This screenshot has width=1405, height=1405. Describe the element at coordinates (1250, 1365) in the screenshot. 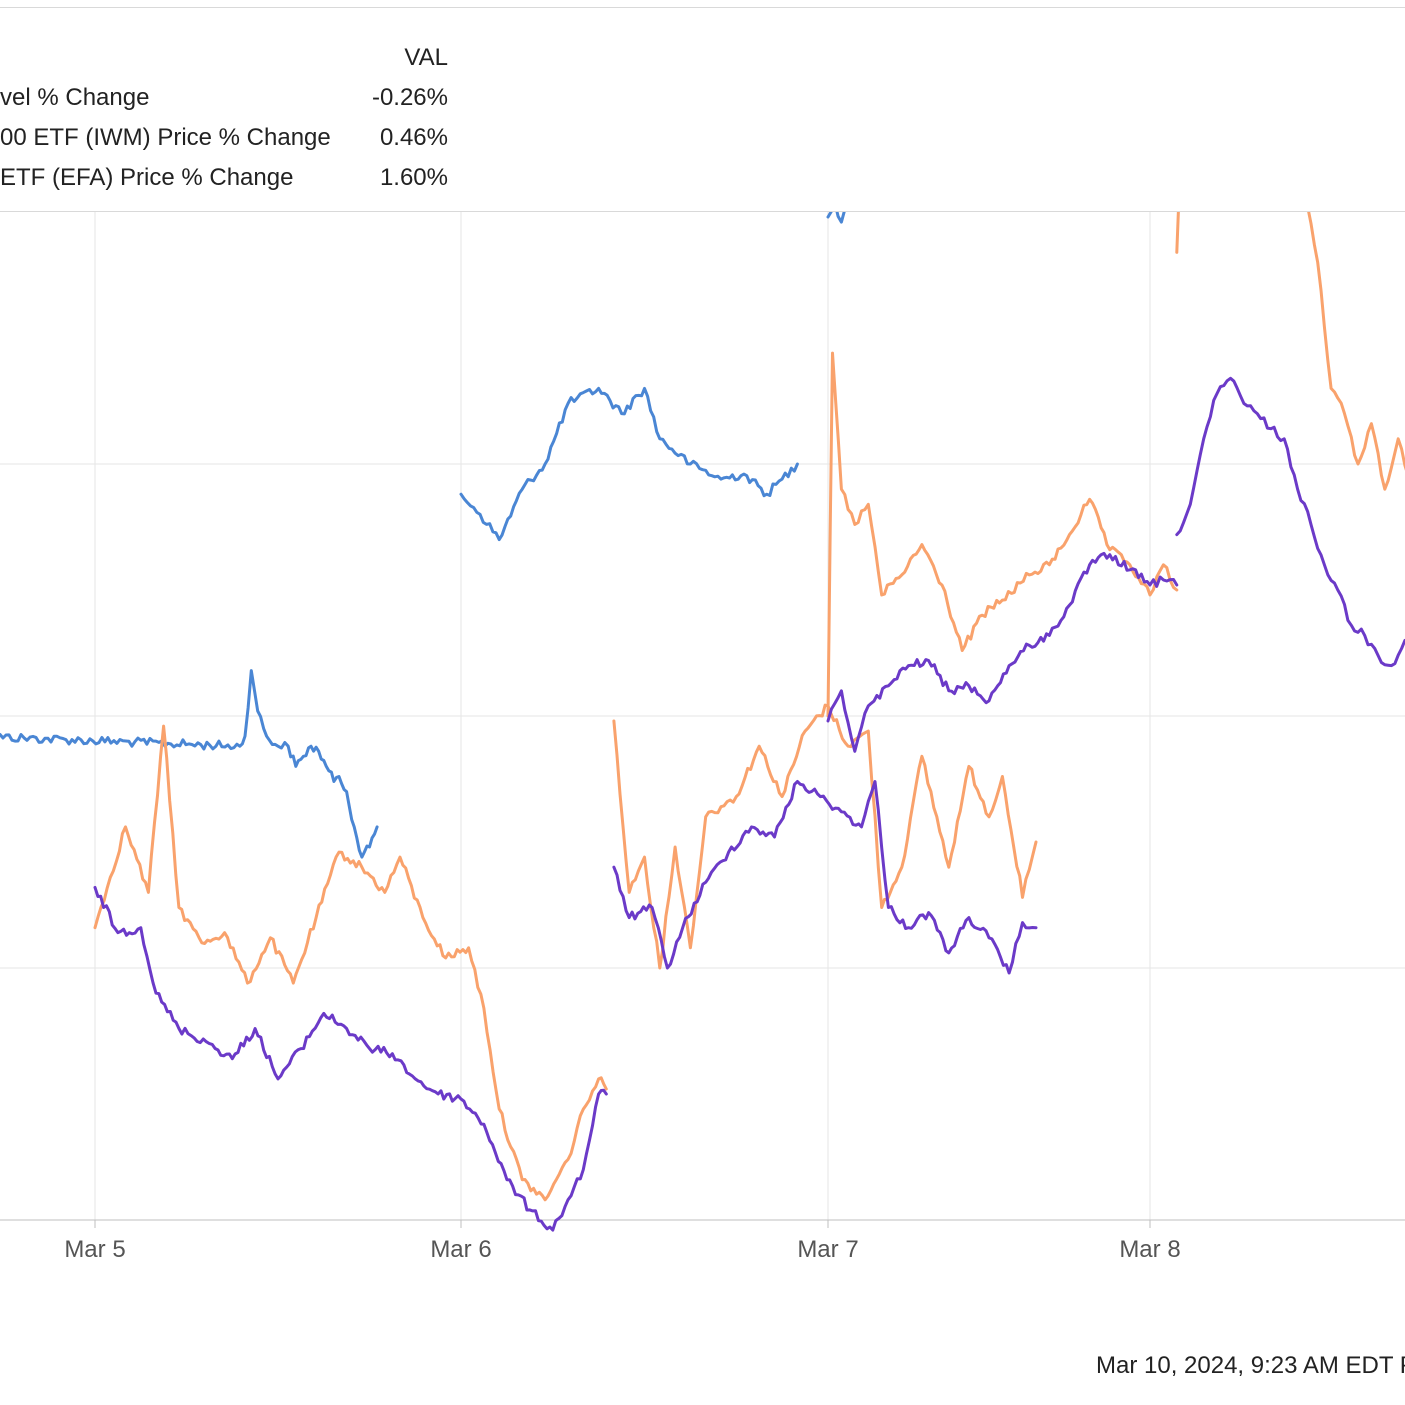

I see `footer-timestamp: Mar 10, 2024, 9:23 AM EDT Po` at that location.